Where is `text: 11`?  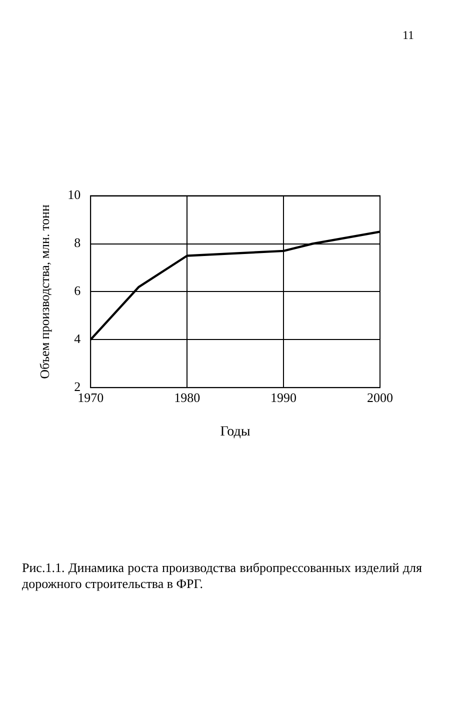 text: 11 is located at coordinates (408, 35).